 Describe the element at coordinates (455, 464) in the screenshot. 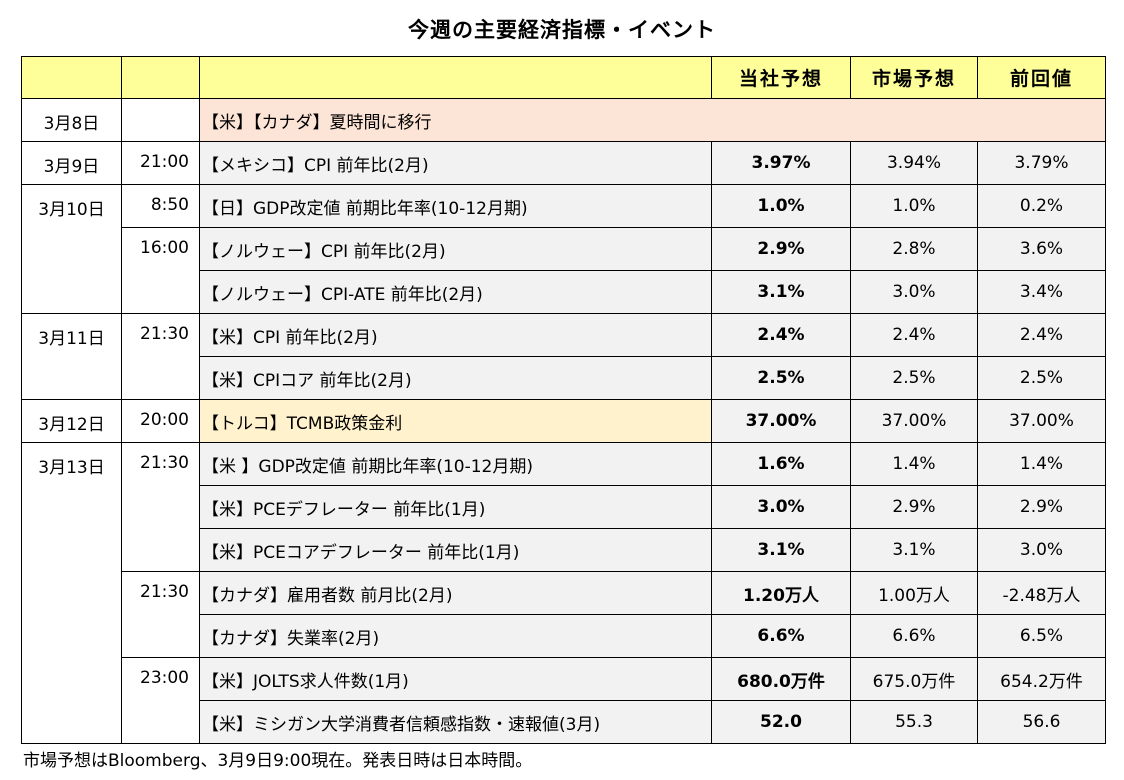

I see `event-cell: 【米 】GDP改定値 前期比年率(10-12月期)` at that location.